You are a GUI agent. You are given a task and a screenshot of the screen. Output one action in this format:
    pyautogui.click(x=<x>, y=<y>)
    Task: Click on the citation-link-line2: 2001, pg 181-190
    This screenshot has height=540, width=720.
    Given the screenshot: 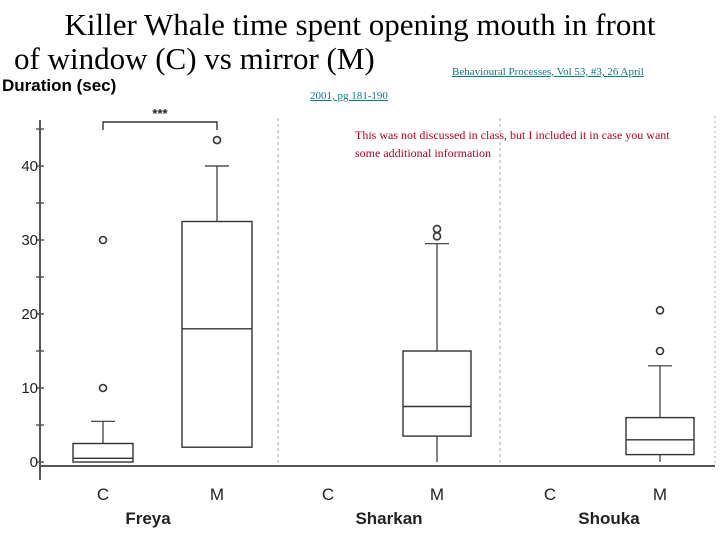 What is the action you would take?
    pyautogui.click(x=349, y=96)
    